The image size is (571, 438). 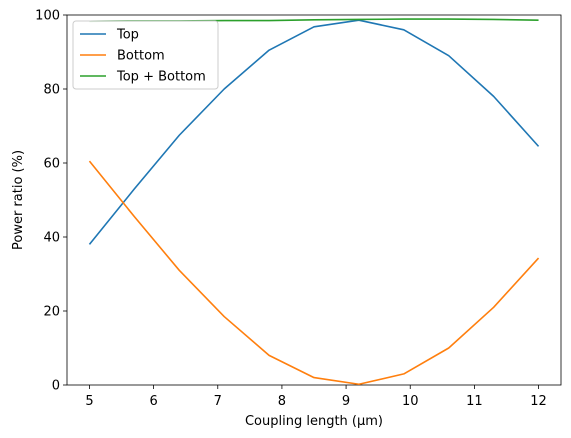 What do you see at coordinates (218, 401) in the screenshot?
I see `x-tick-label: 7` at bounding box center [218, 401].